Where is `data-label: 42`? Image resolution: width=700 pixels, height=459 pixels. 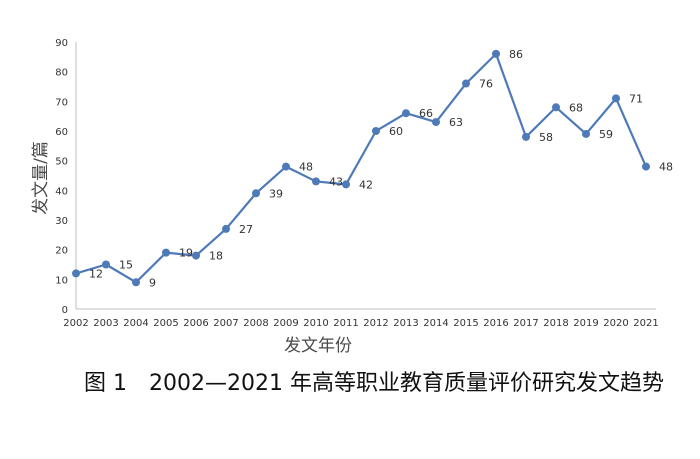
data-label: 42 is located at coordinates (366, 184).